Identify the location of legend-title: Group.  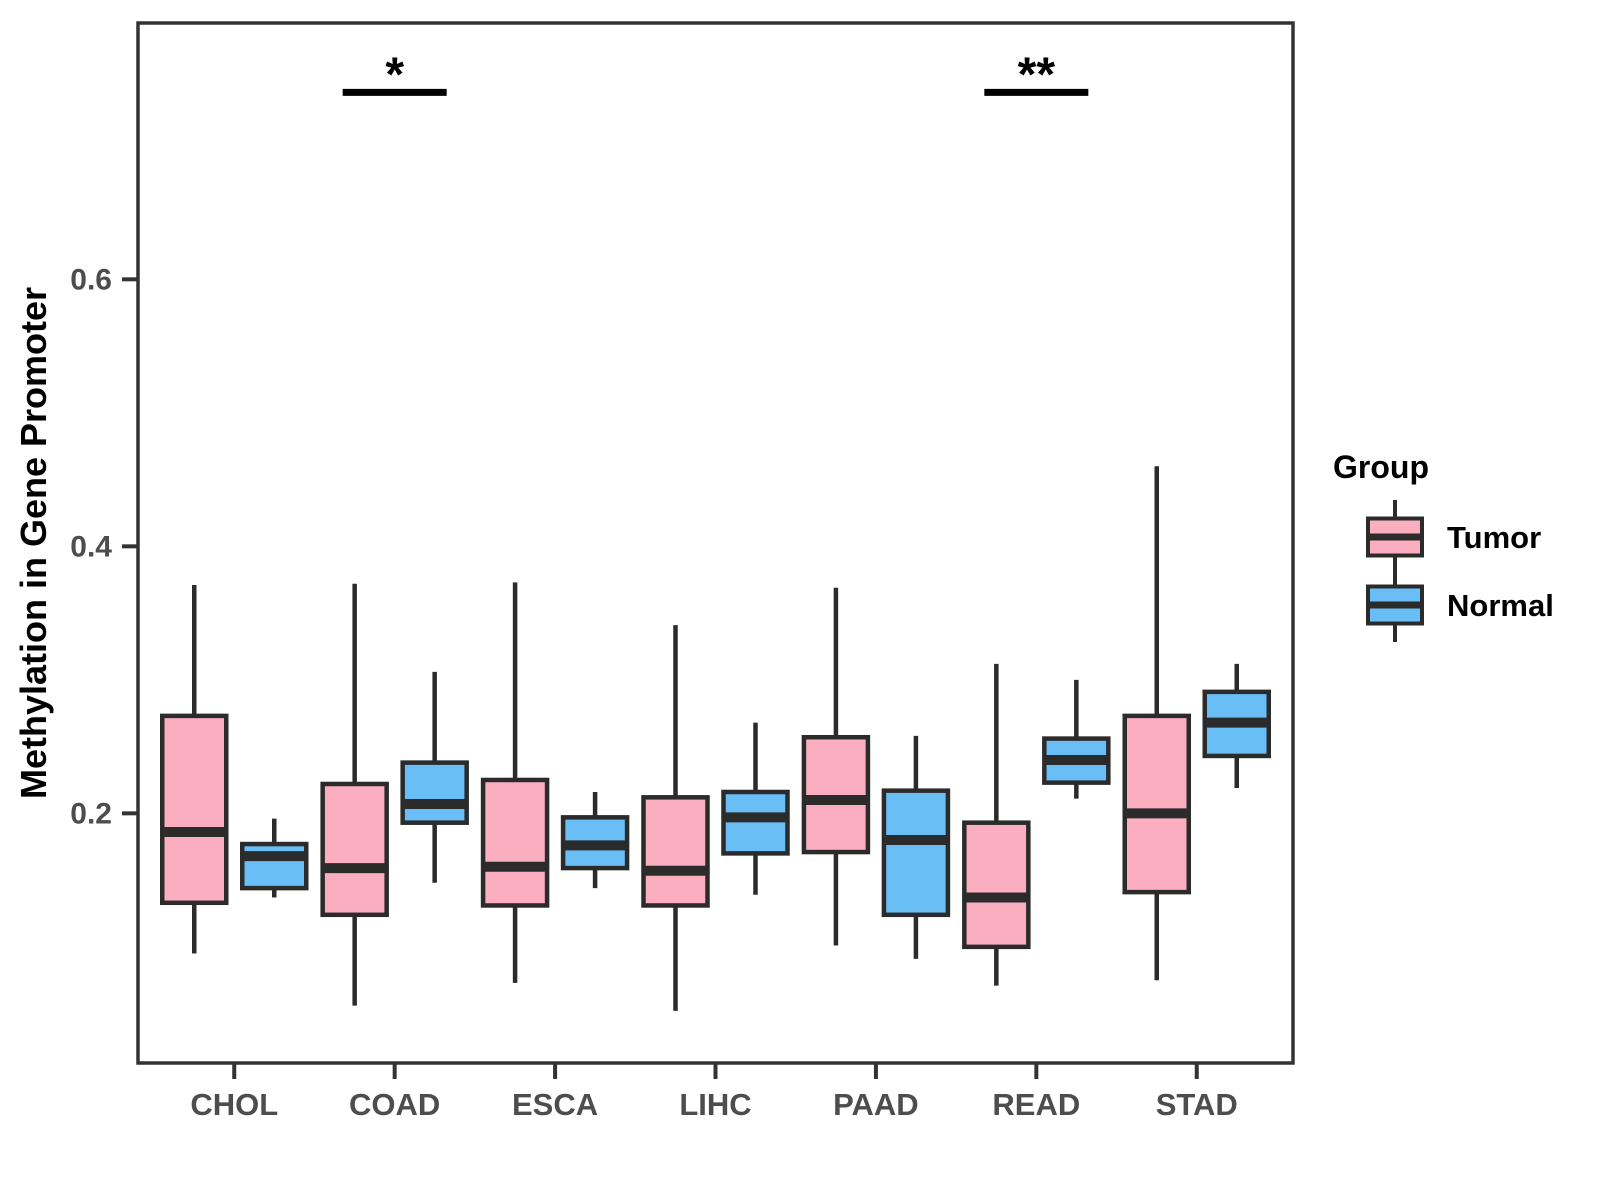
(1381, 467).